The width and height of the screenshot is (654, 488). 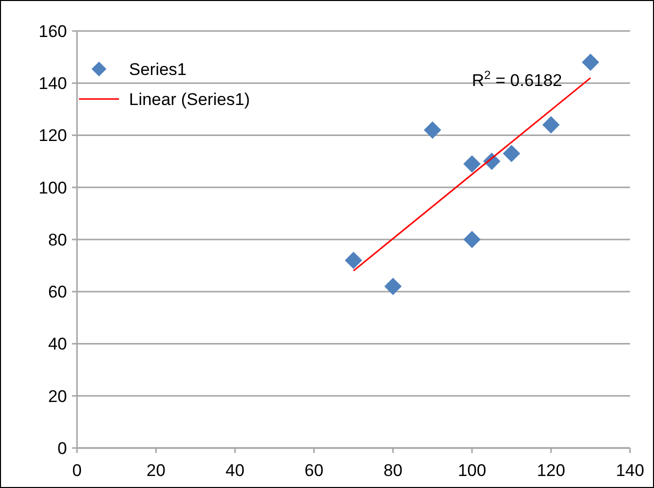 What do you see at coordinates (156, 470) in the screenshot?
I see `x-tick-label: 20` at bounding box center [156, 470].